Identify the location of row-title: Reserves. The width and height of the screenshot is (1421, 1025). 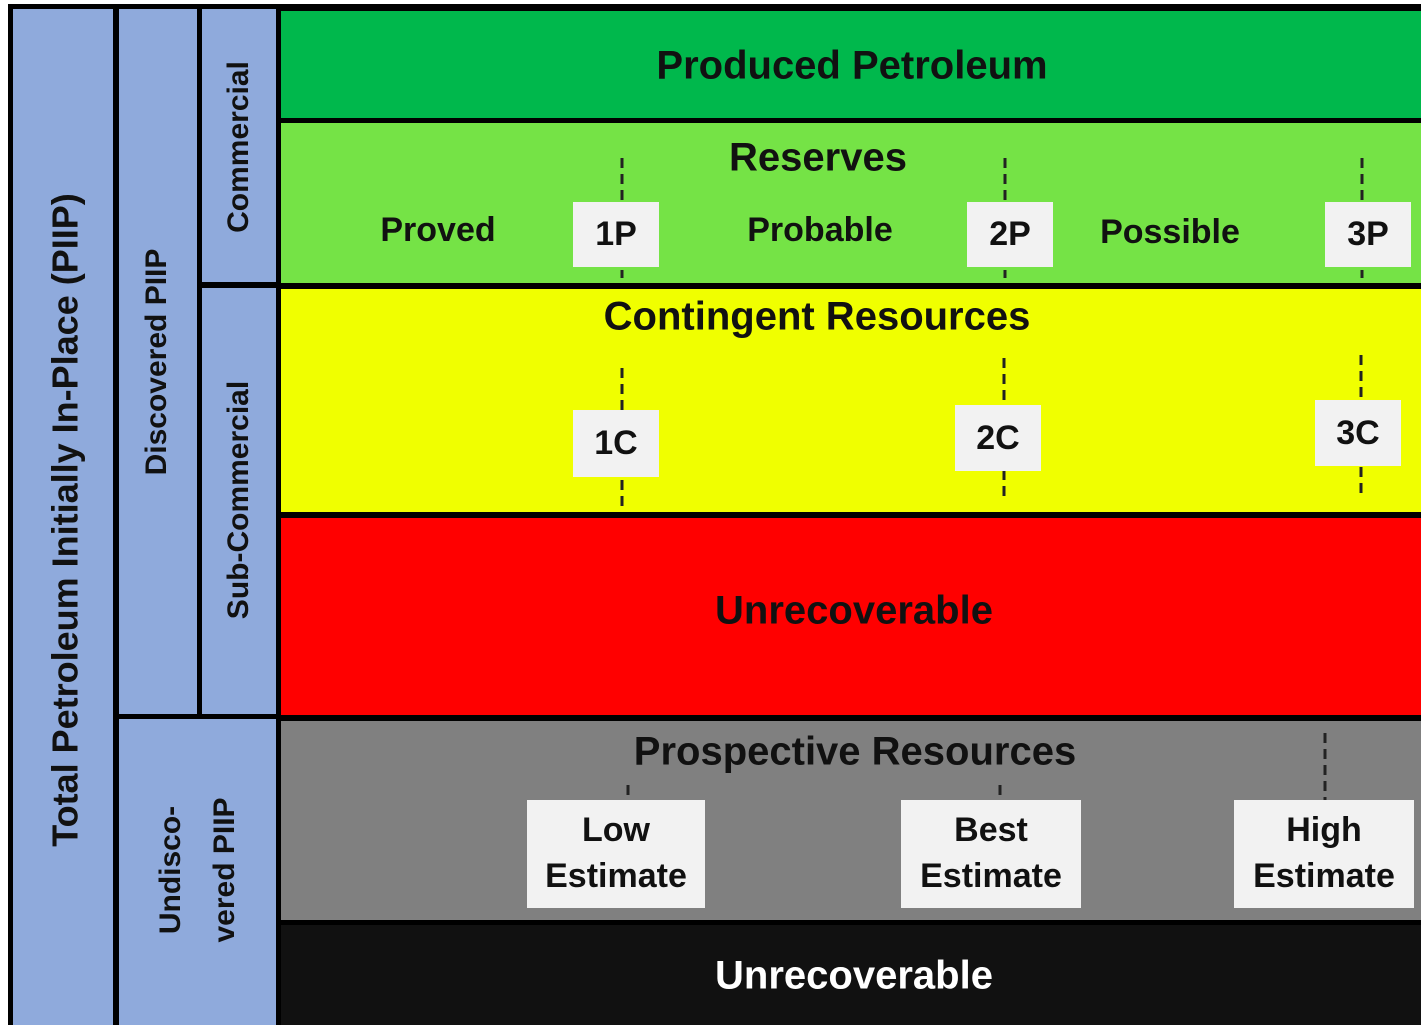
(818, 158).